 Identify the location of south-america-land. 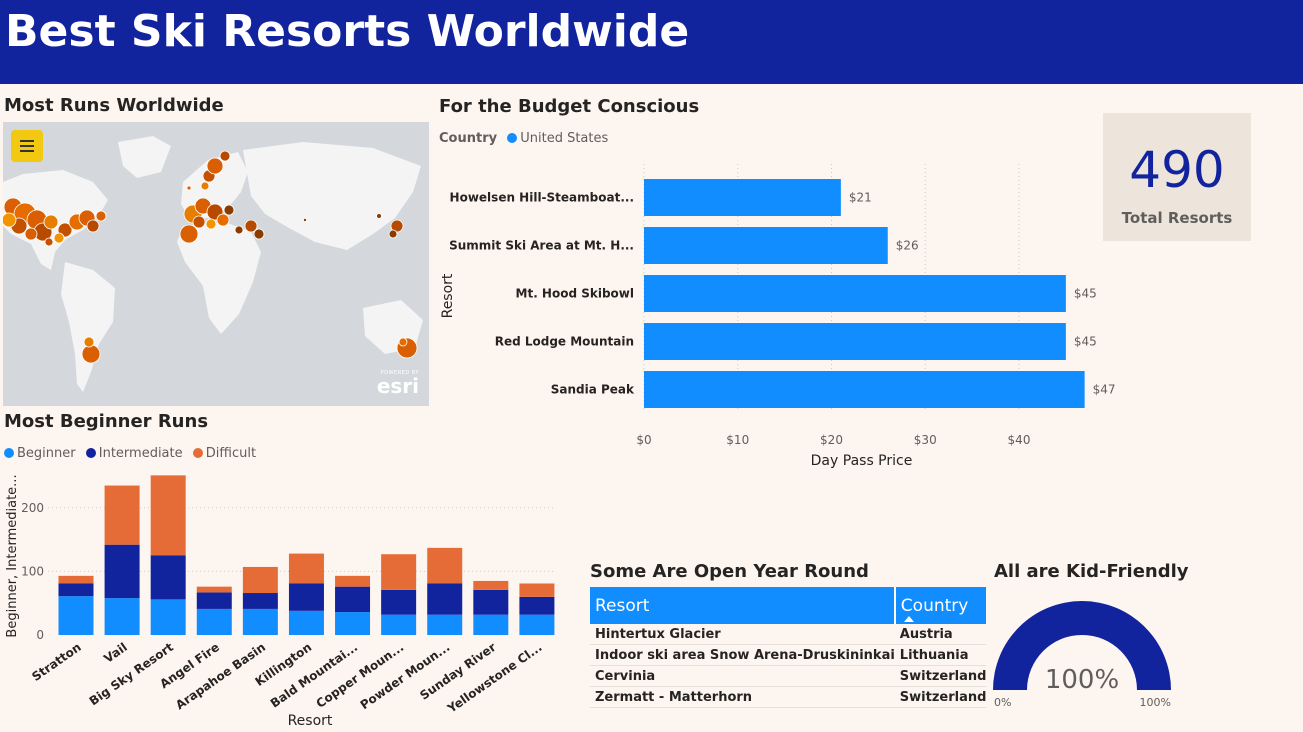
(88, 327).